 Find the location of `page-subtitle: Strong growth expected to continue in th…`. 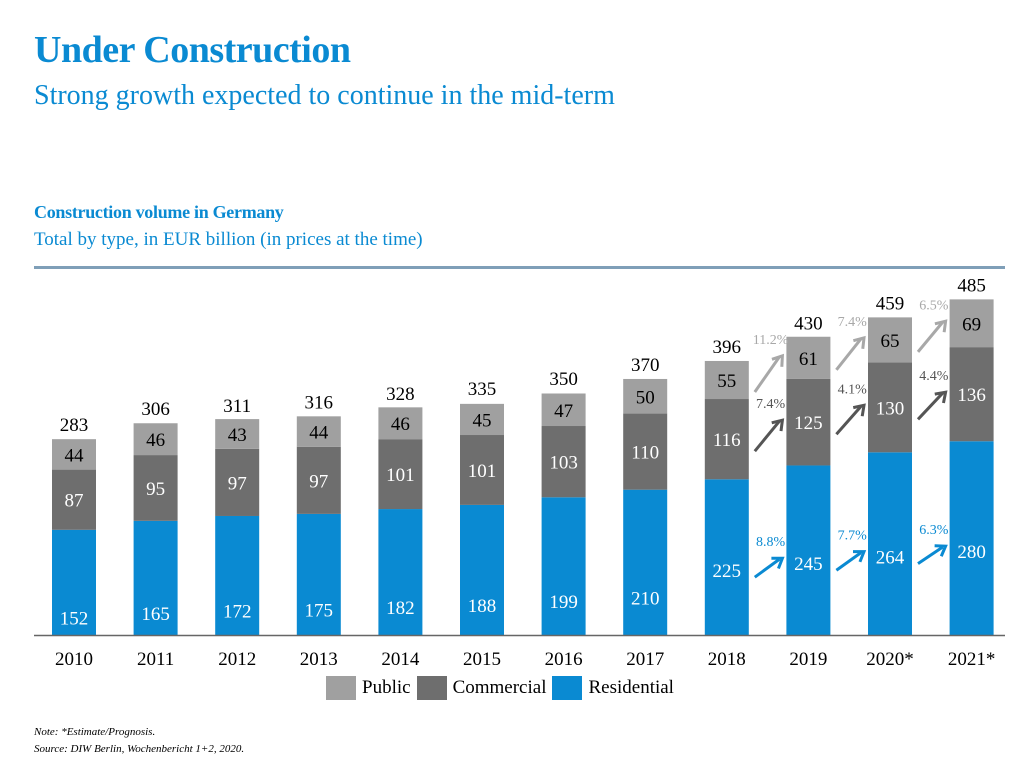

page-subtitle: Strong growth expected to continue in th… is located at coordinates (324, 95).